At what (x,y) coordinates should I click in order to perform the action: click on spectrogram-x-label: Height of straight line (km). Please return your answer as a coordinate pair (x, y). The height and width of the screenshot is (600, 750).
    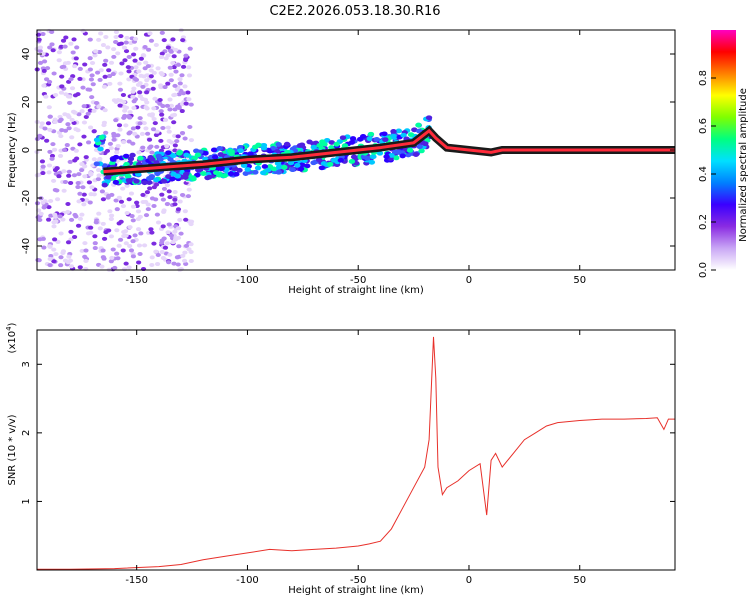
    Looking at the image, I should click on (356, 290).